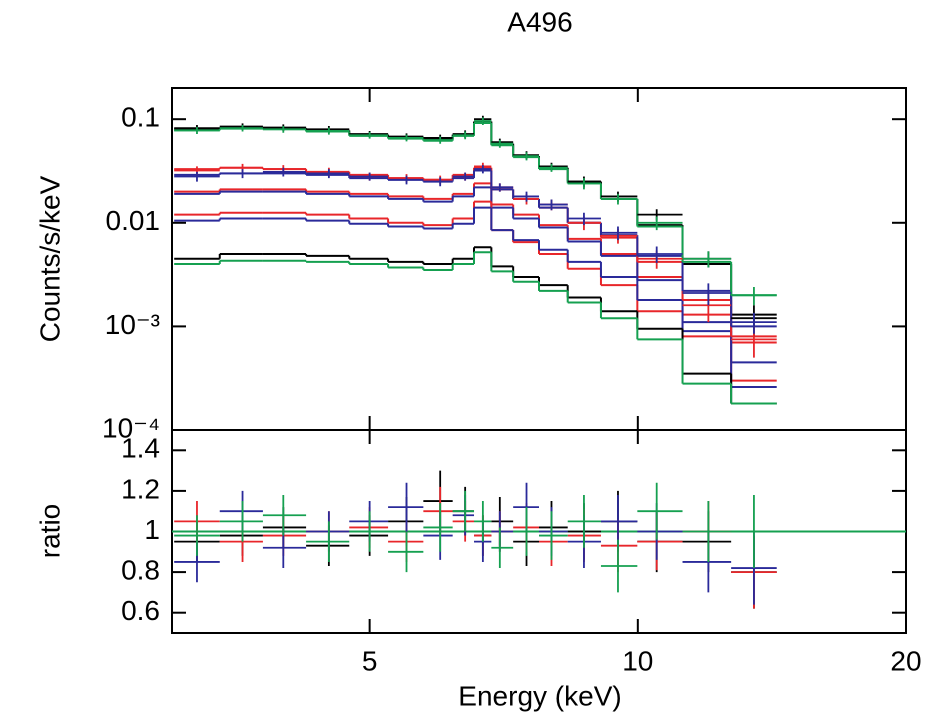 The height and width of the screenshot is (723, 941). What do you see at coordinates (637, 660) in the screenshot?
I see `x-tick-label: 10` at bounding box center [637, 660].